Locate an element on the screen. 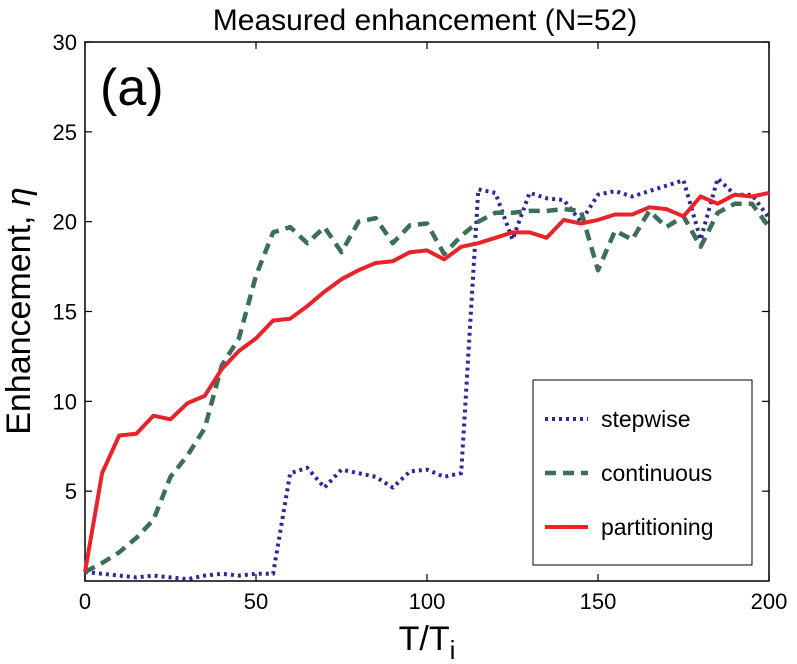 The image size is (797, 664). legend-label-continuous: continuous is located at coordinates (656, 473).